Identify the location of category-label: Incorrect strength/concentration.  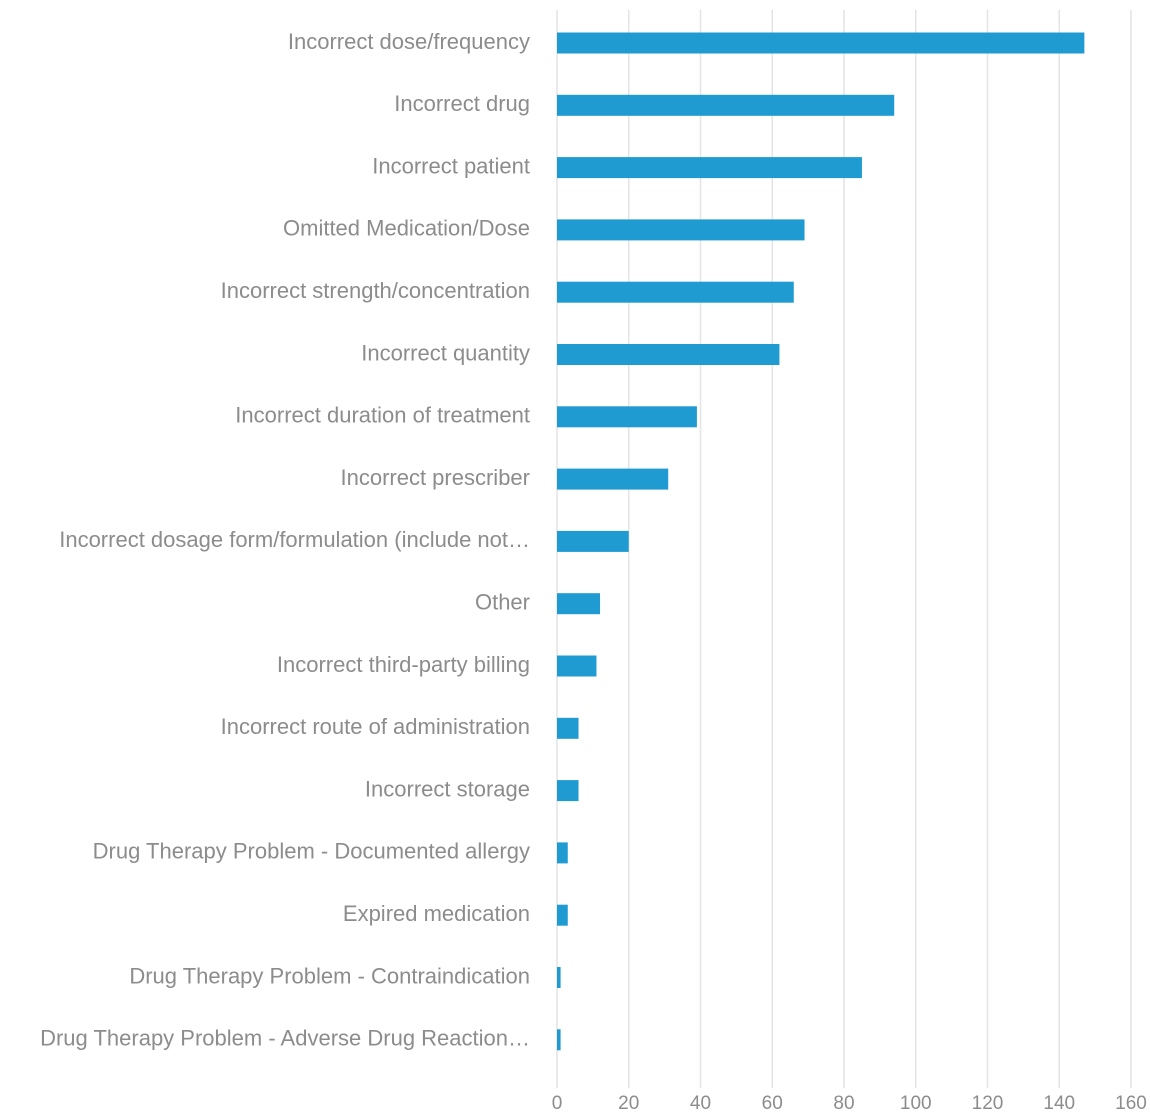
(375, 290).